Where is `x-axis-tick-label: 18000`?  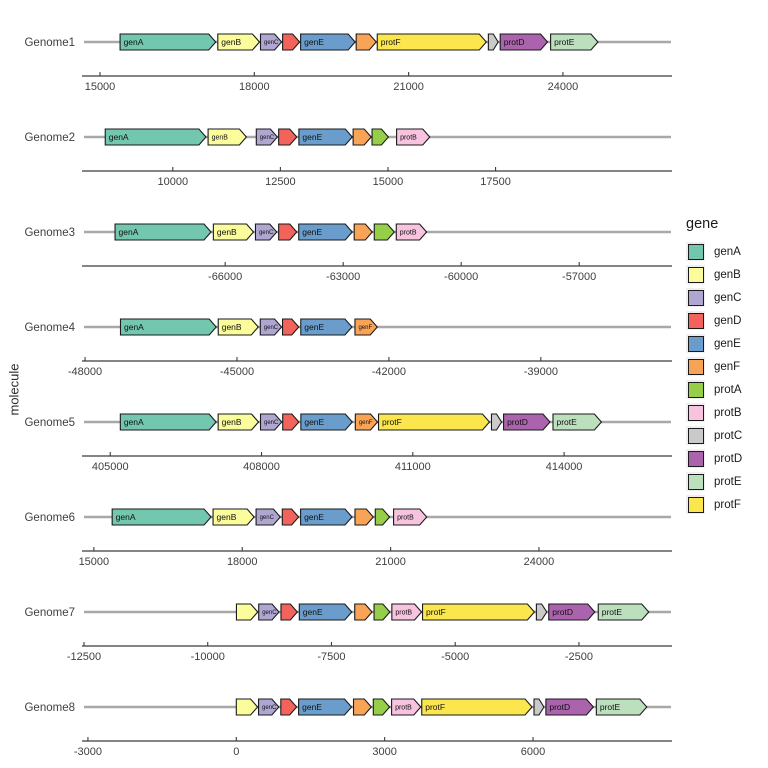
x-axis-tick-label: 18000 is located at coordinates (242, 562).